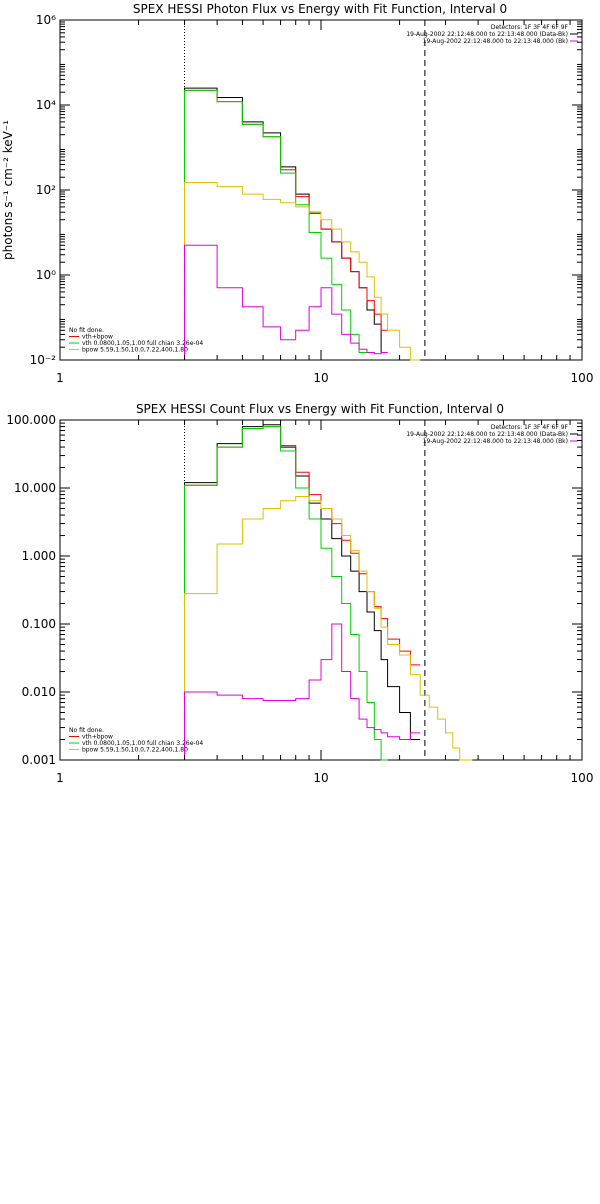 Image resolution: width=600 pixels, height=1204 pixels. Describe the element at coordinates (60, 778) in the screenshot. I see `count-x-tick-label: 1` at that location.